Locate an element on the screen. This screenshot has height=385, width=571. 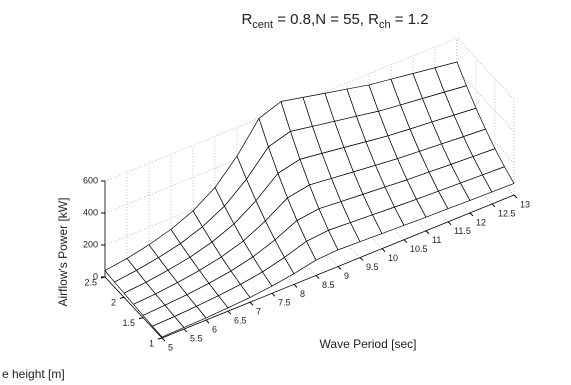
x-tick-label: 9 is located at coordinates (346, 276).